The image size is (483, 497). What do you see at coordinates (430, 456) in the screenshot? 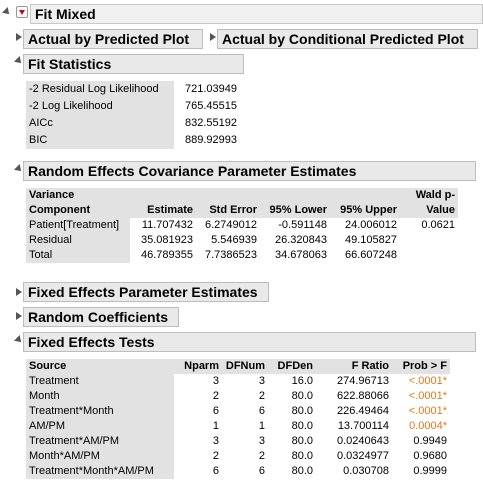
I see `cell-prob: 0.9680` at bounding box center [430, 456].